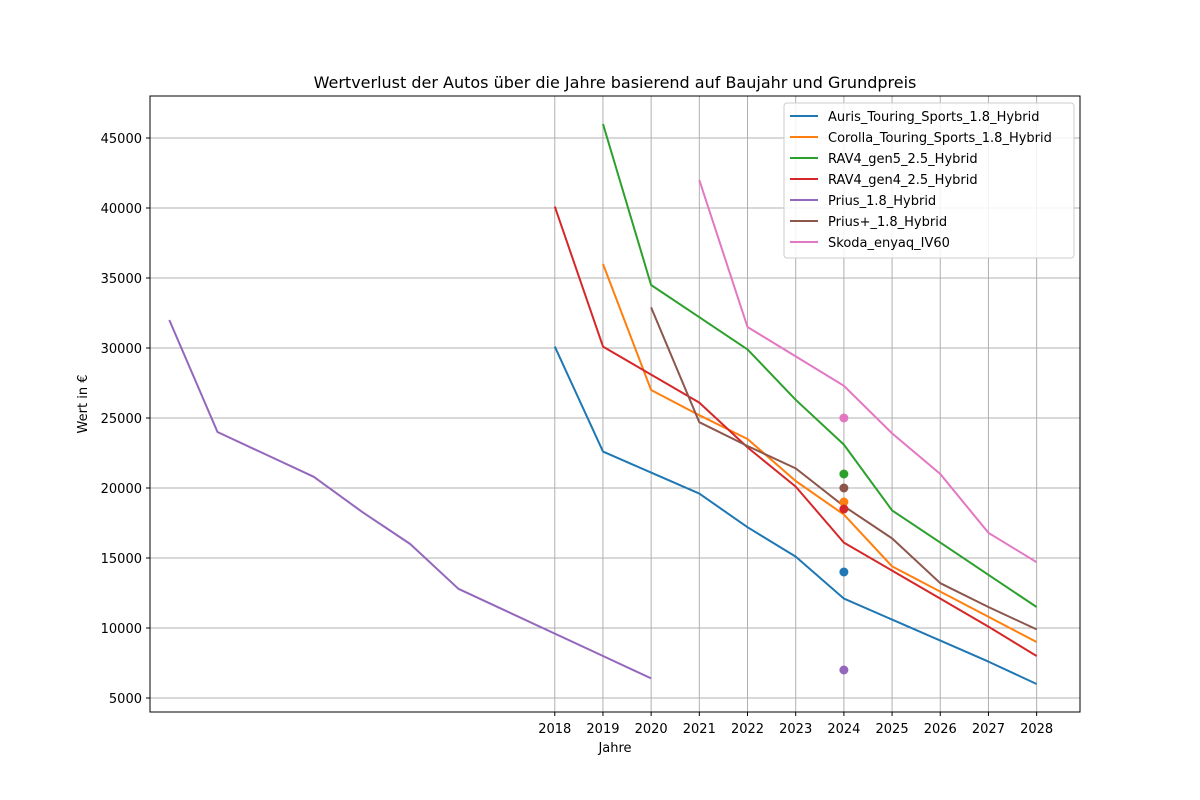  What do you see at coordinates (121, 489) in the screenshot?
I see `y-tick-label: 20000` at bounding box center [121, 489].